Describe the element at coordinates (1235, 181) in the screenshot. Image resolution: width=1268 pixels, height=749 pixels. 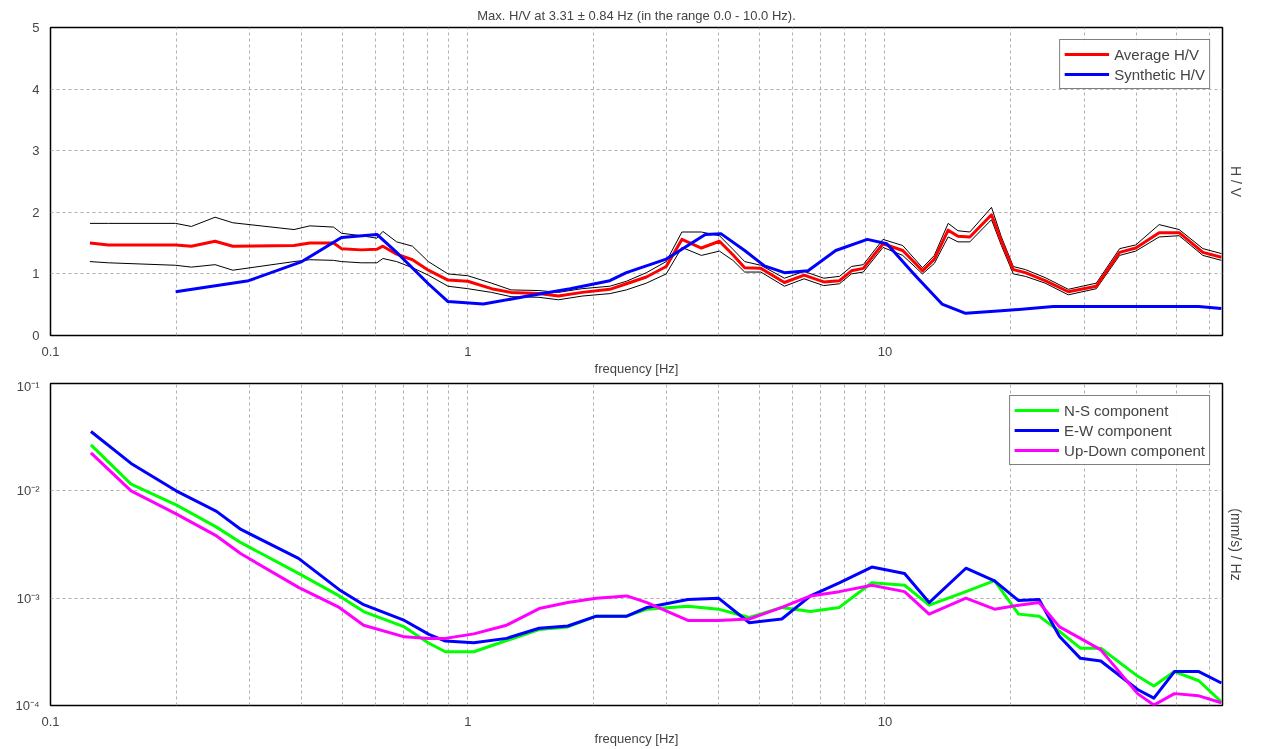
I see `y-axis-title: H / V` at that location.